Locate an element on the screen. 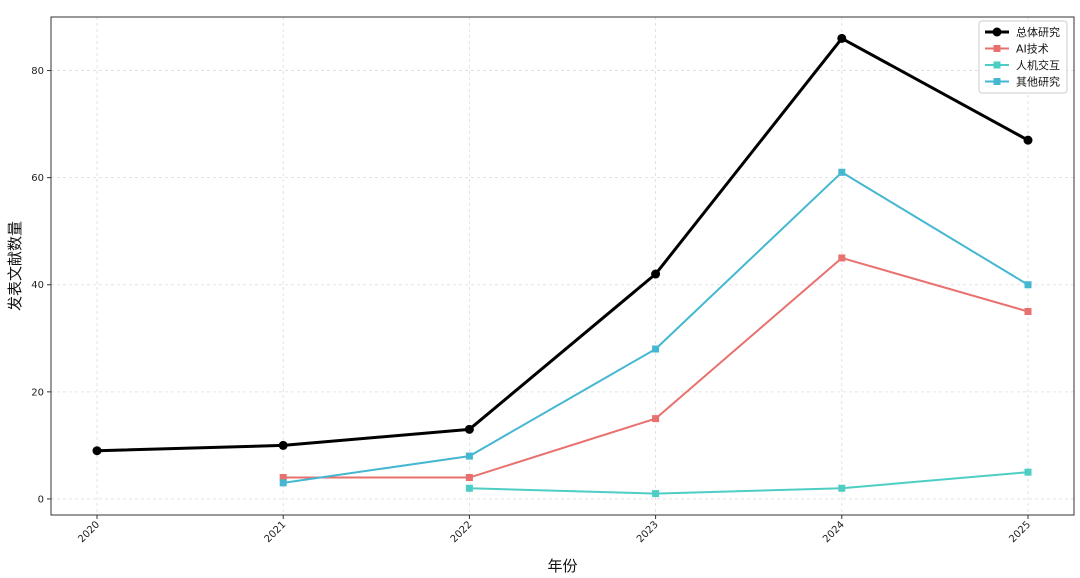  series-line is located at coordinates (748, 483).